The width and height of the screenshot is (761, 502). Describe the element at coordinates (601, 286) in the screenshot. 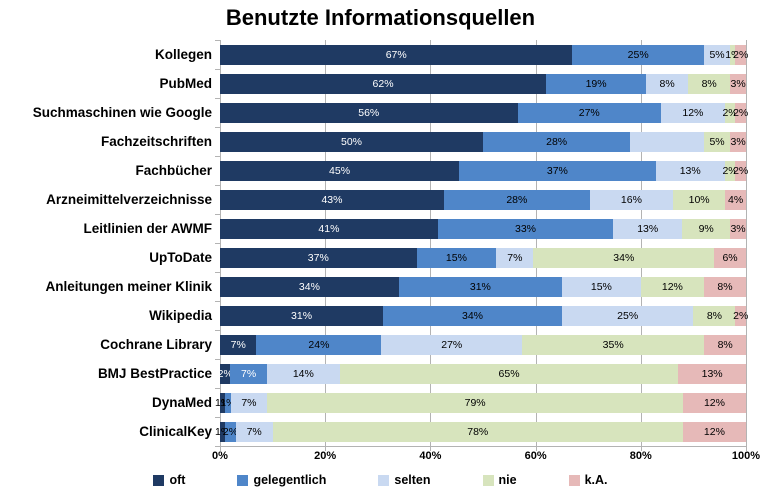

I see `bar-segment-selten: 15%` at that location.